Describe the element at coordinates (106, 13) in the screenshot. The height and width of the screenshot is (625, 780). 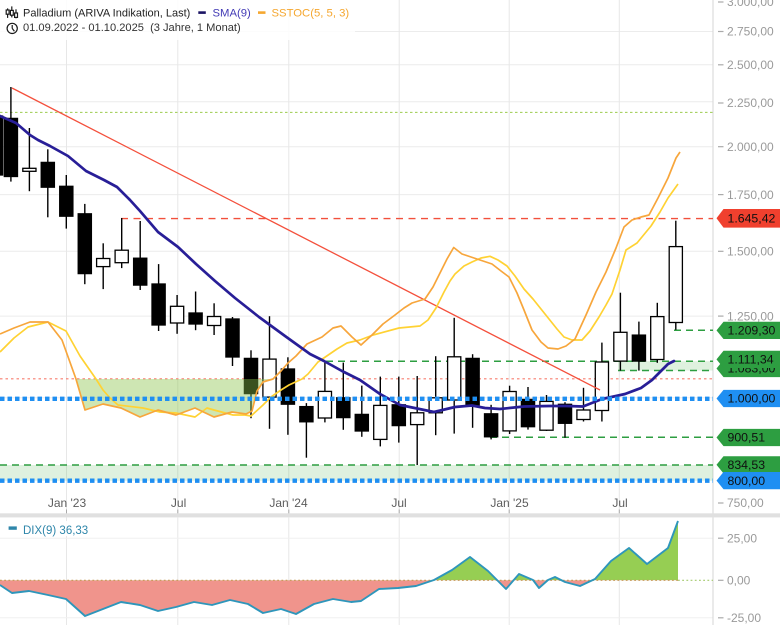
I see `svg-text:Palladium (ARIVA Indikation, L: Palladium (ARIVA Indikation, Last)` at that location.